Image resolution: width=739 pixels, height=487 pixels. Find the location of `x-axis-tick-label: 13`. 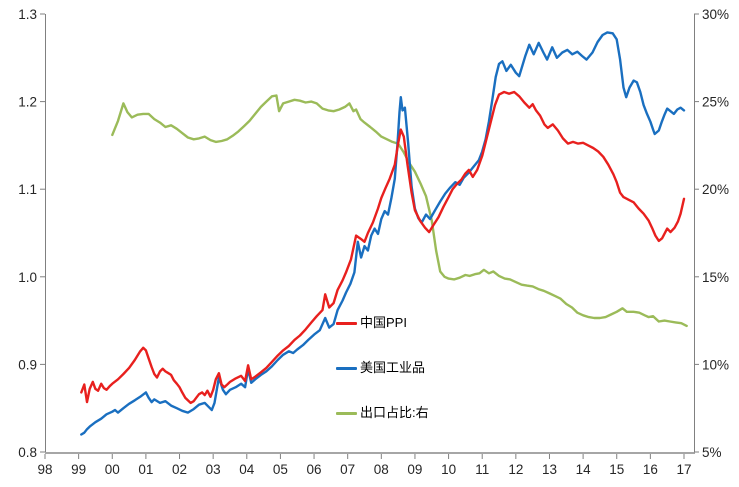

x-axis-tick-label: 13 is located at coordinates (549, 469).